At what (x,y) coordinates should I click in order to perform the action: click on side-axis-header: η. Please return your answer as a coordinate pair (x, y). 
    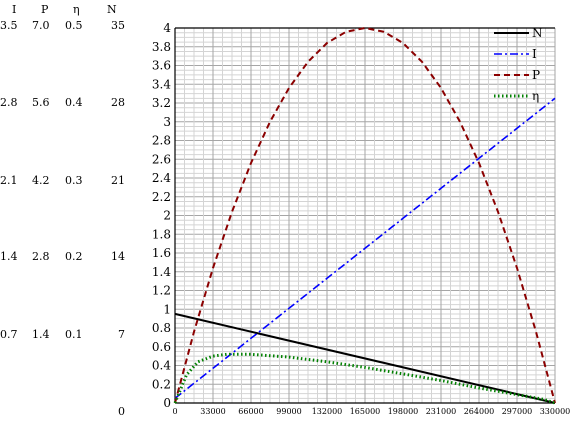
    Looking at the image, I should click on (76, 9).